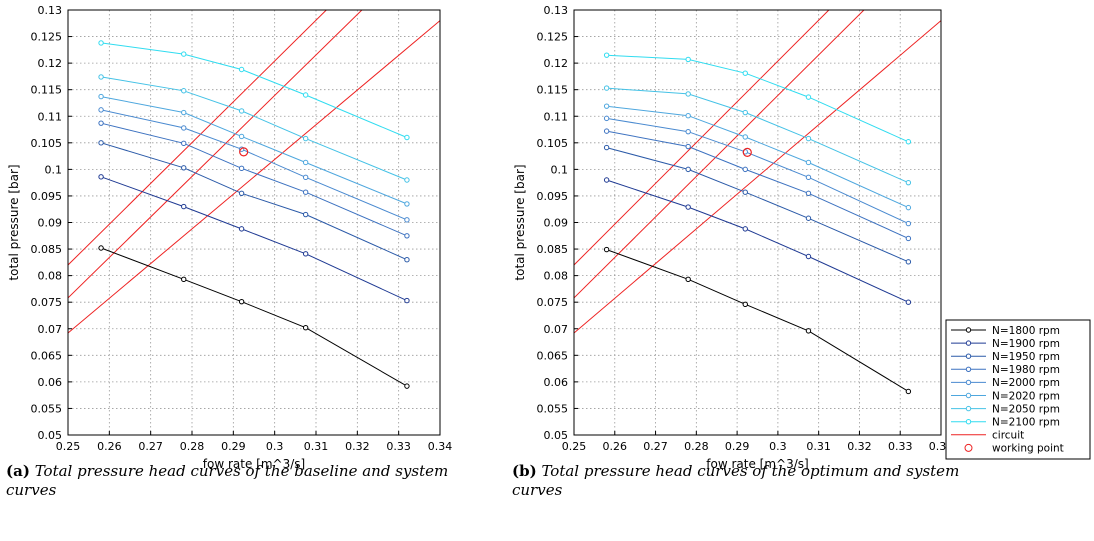 The image size is (1094, 541). What do you see at coordinates (50, 276) in the screenshot?
I see `chart-a-y-tick-label: 0.08` at bounding box center [50, 276].